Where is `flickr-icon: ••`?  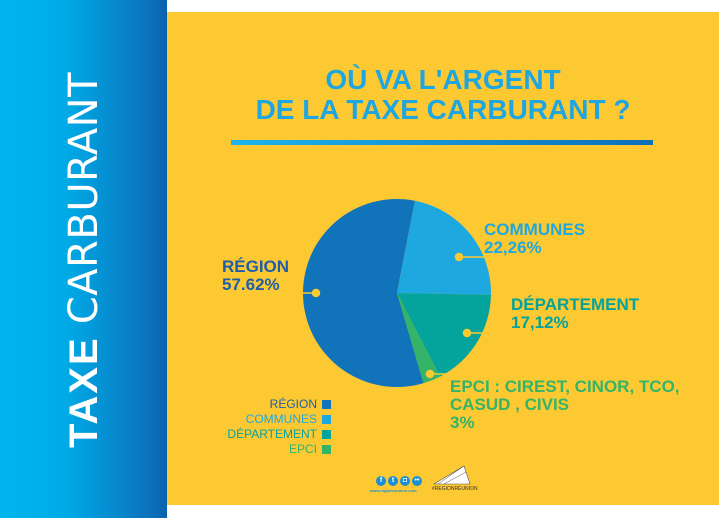
flickr-icon: •• is located at coordinates (417, 481).